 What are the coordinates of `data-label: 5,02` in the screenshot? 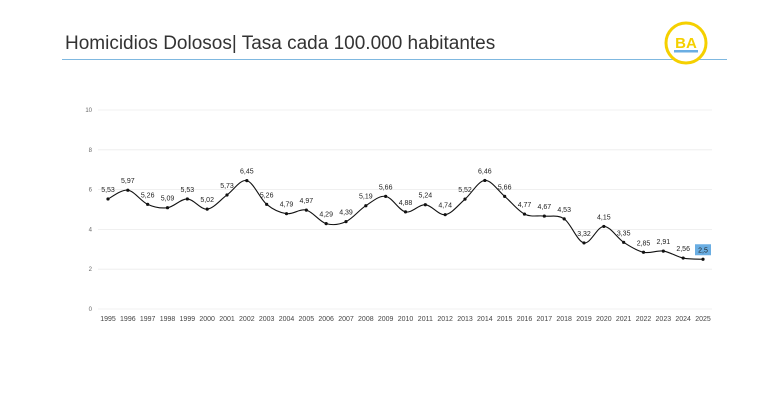 It's located at (207, 200).